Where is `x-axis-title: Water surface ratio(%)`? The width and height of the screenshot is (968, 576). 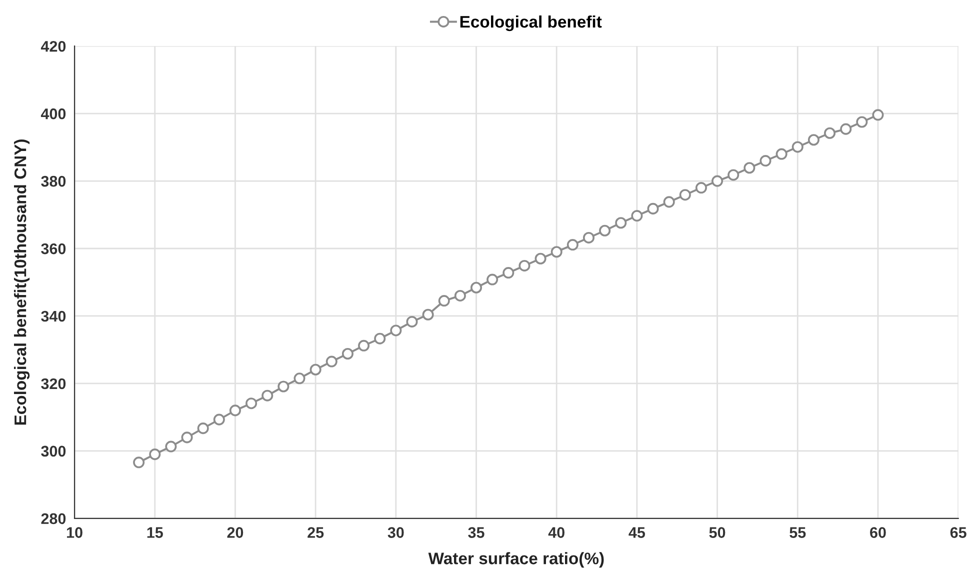 x-axis-title: Water surface ratio(%) is located at coordinates (516, 560).